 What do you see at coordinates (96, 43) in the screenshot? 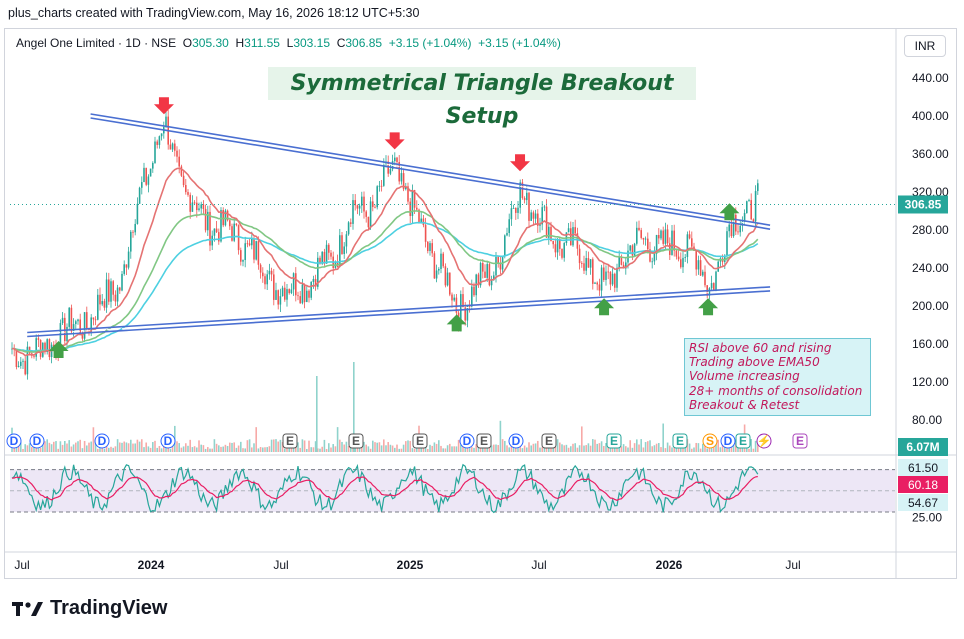
I see `symbol-name: Angel One Limited · 1D · NSE` at bounding box center [96, 43].